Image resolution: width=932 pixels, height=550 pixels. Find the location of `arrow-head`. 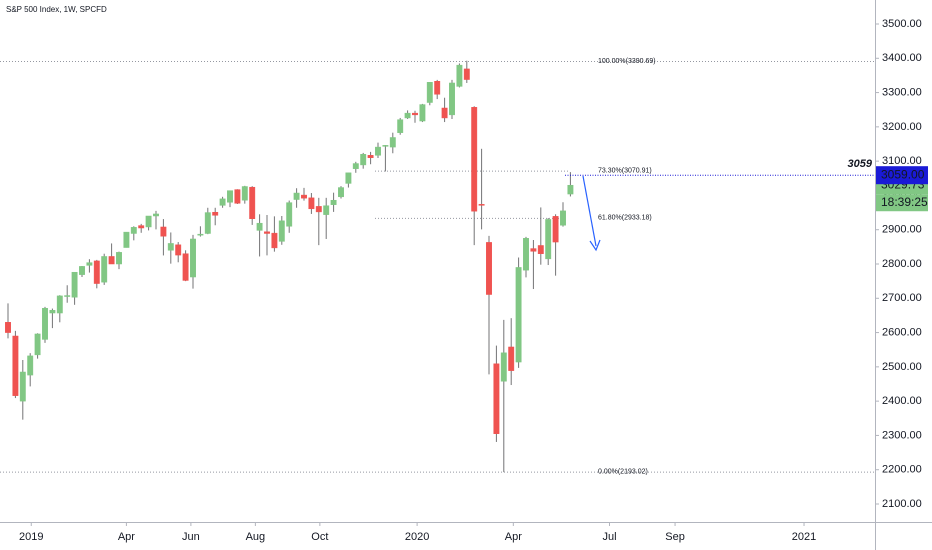

arrow-head is located at coordinates (595, 245).